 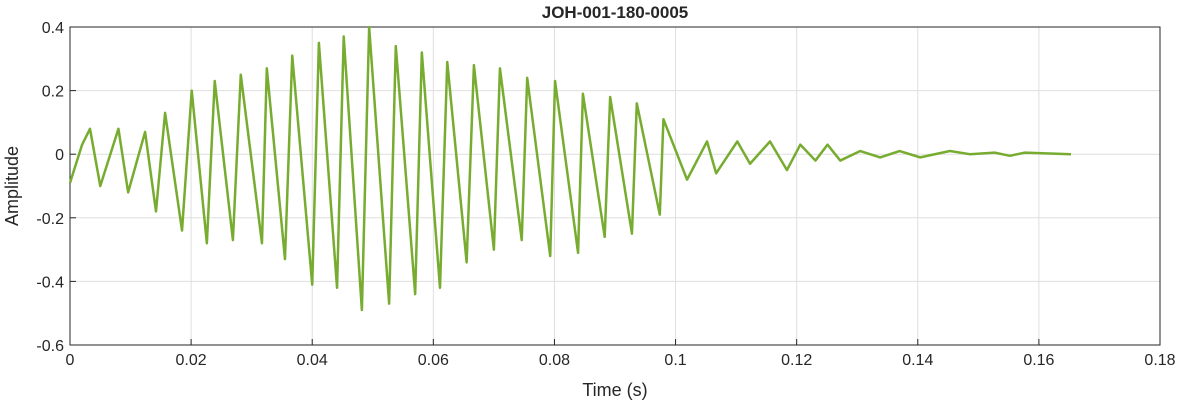 I want to click on x-tick-label: 0.04, so click(x=312, y=360).